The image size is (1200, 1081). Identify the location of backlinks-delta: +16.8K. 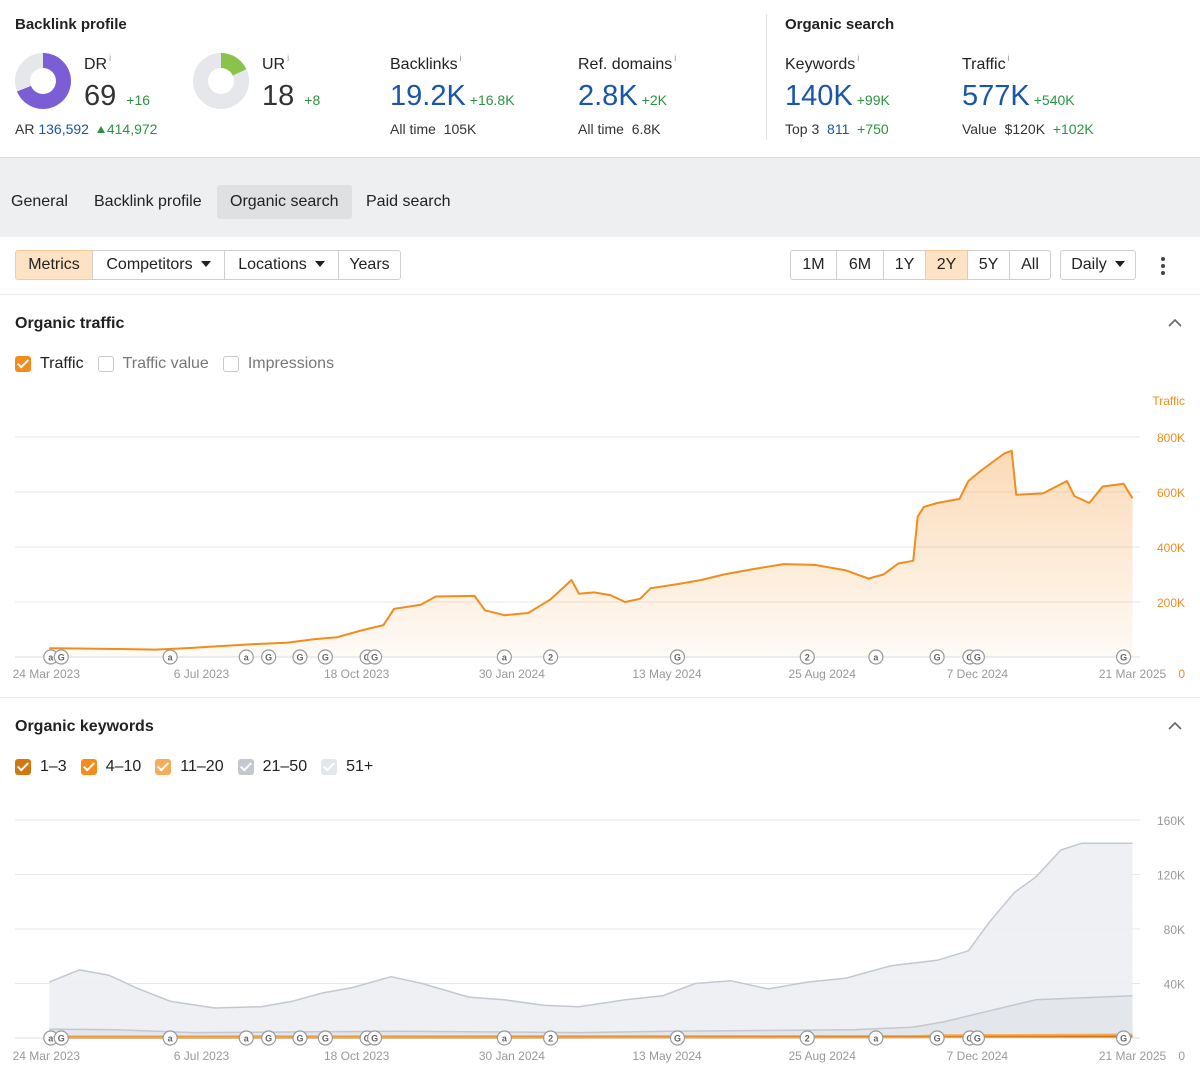
(492, 100).